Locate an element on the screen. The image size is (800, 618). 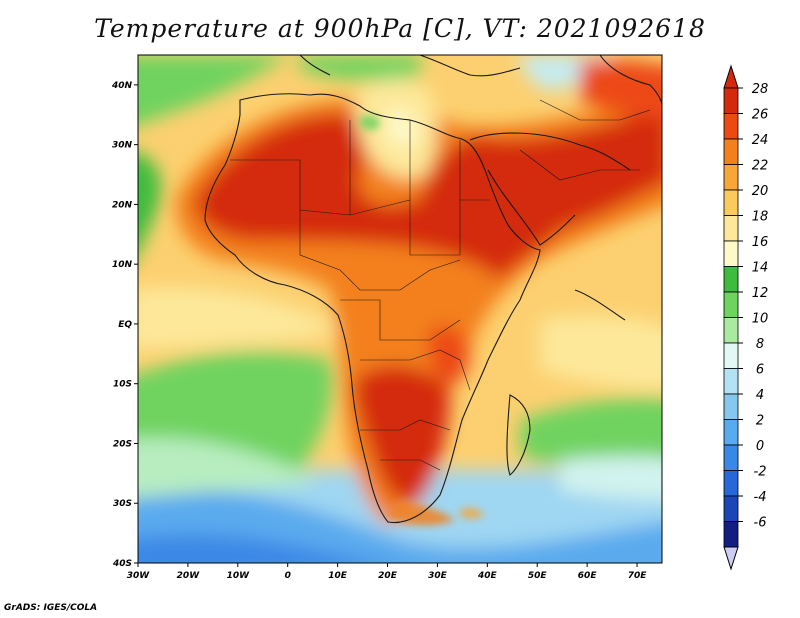
colorbar-label: 6 is located at coordinates (760, 370).